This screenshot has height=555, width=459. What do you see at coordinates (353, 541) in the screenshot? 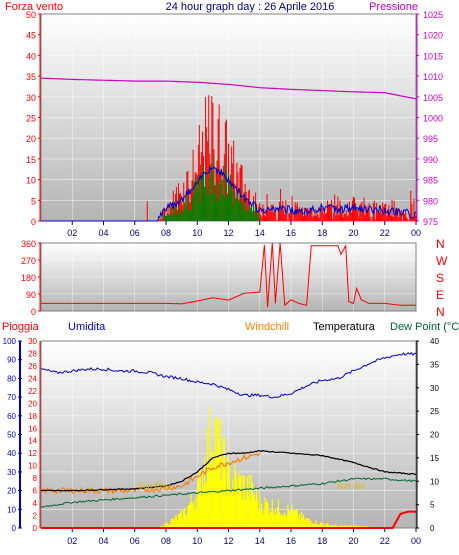
I see `temp-x-tick-label: 20` at bounding box center [353, 541].